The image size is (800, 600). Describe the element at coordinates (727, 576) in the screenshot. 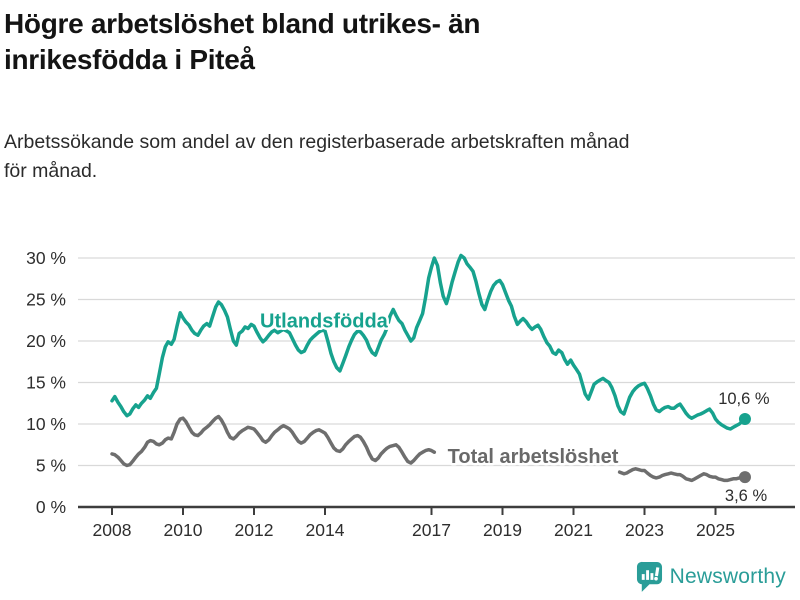

I see `brand-name: Newsworthy` at that location.